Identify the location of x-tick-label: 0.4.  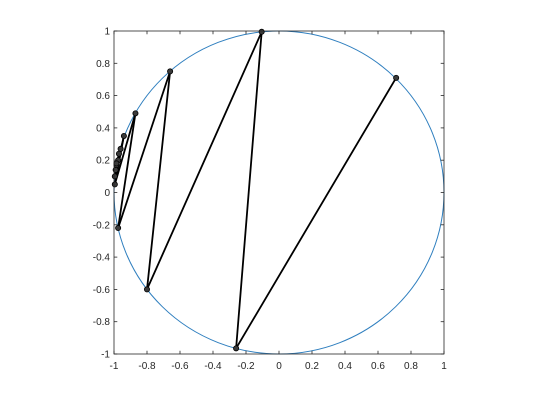
(345, 366).